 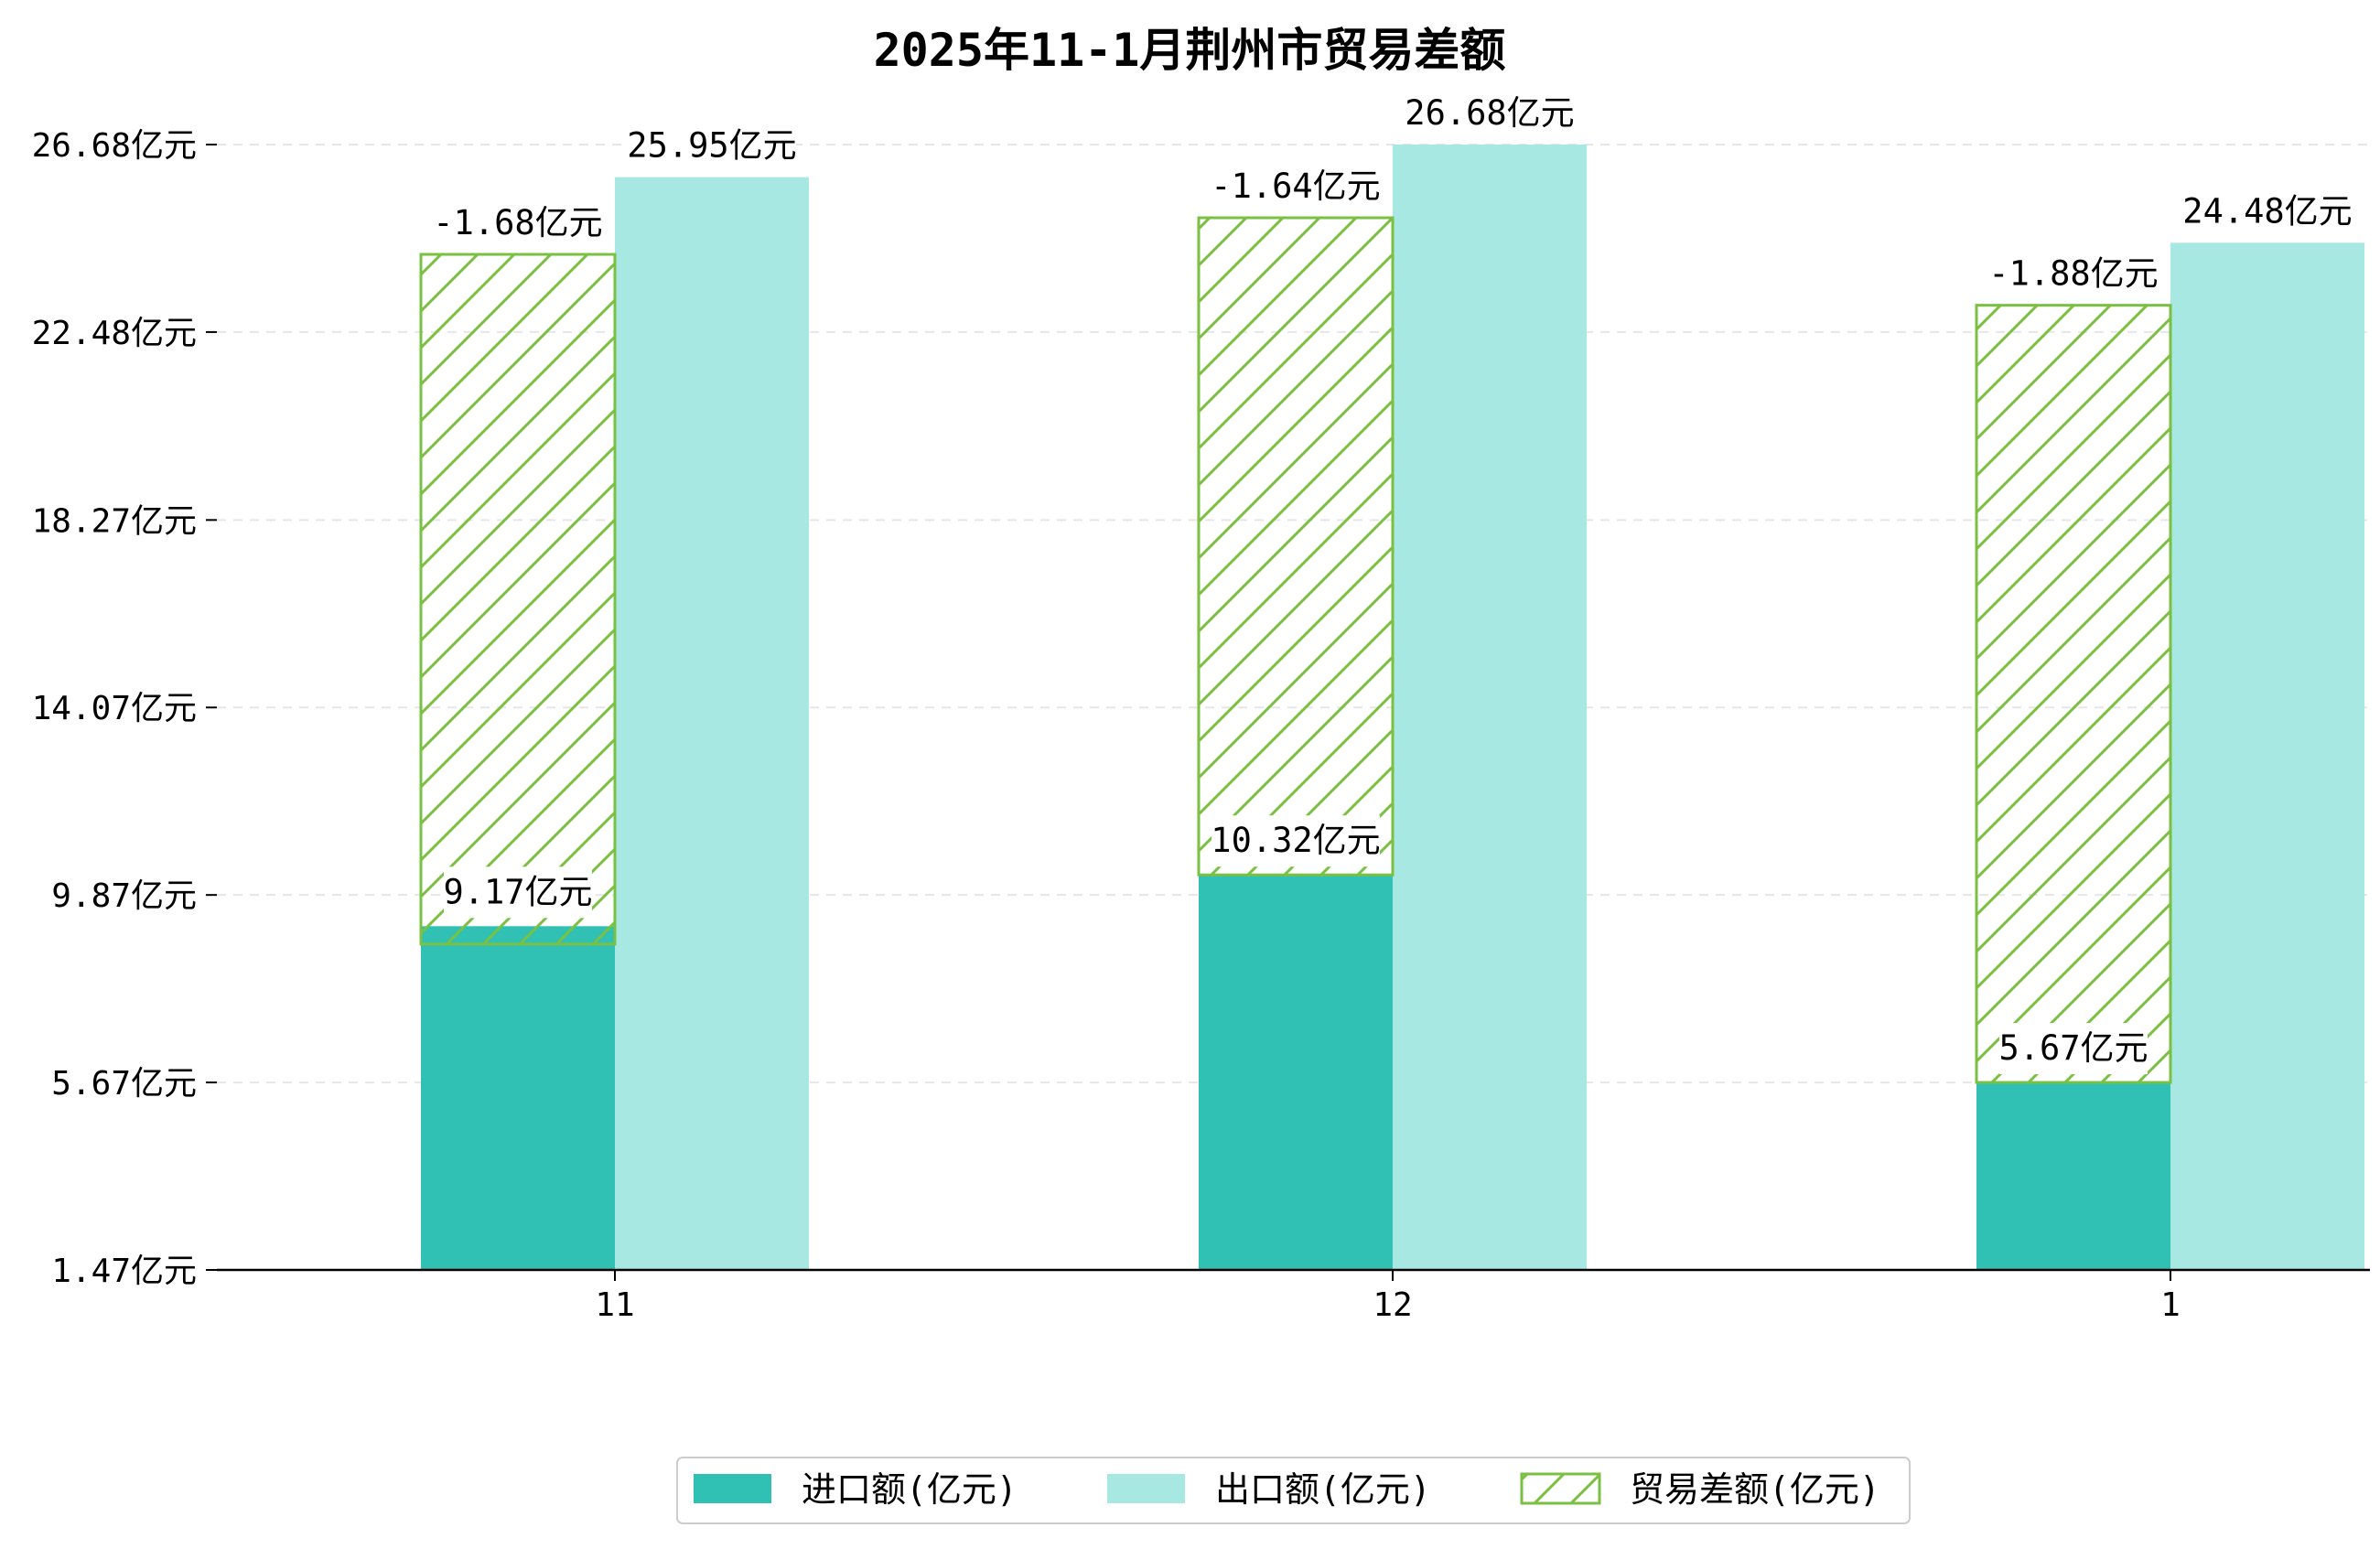 I want to click on y-tick-label: 9.87亿元, so click(x=124, y=896).